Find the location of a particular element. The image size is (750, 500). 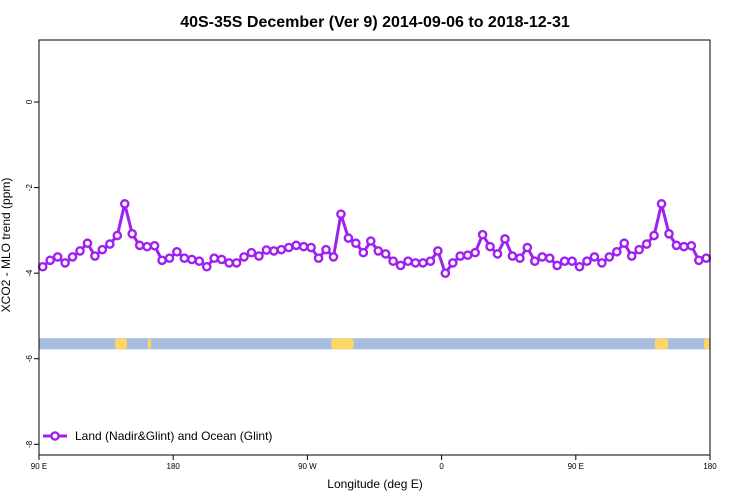

y-tick-label: -4 is located at coordinates (29, 273).